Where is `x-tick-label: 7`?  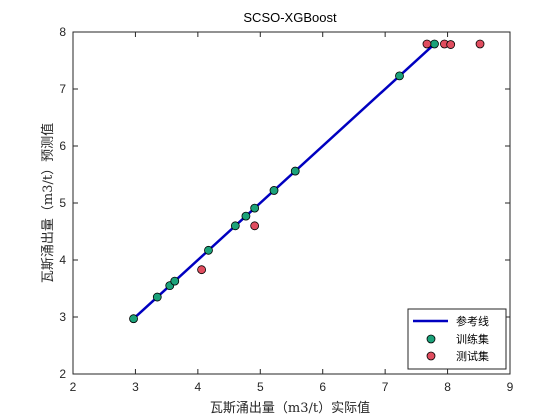 x-tick-label: 7 is located at coordinates (385, 387).